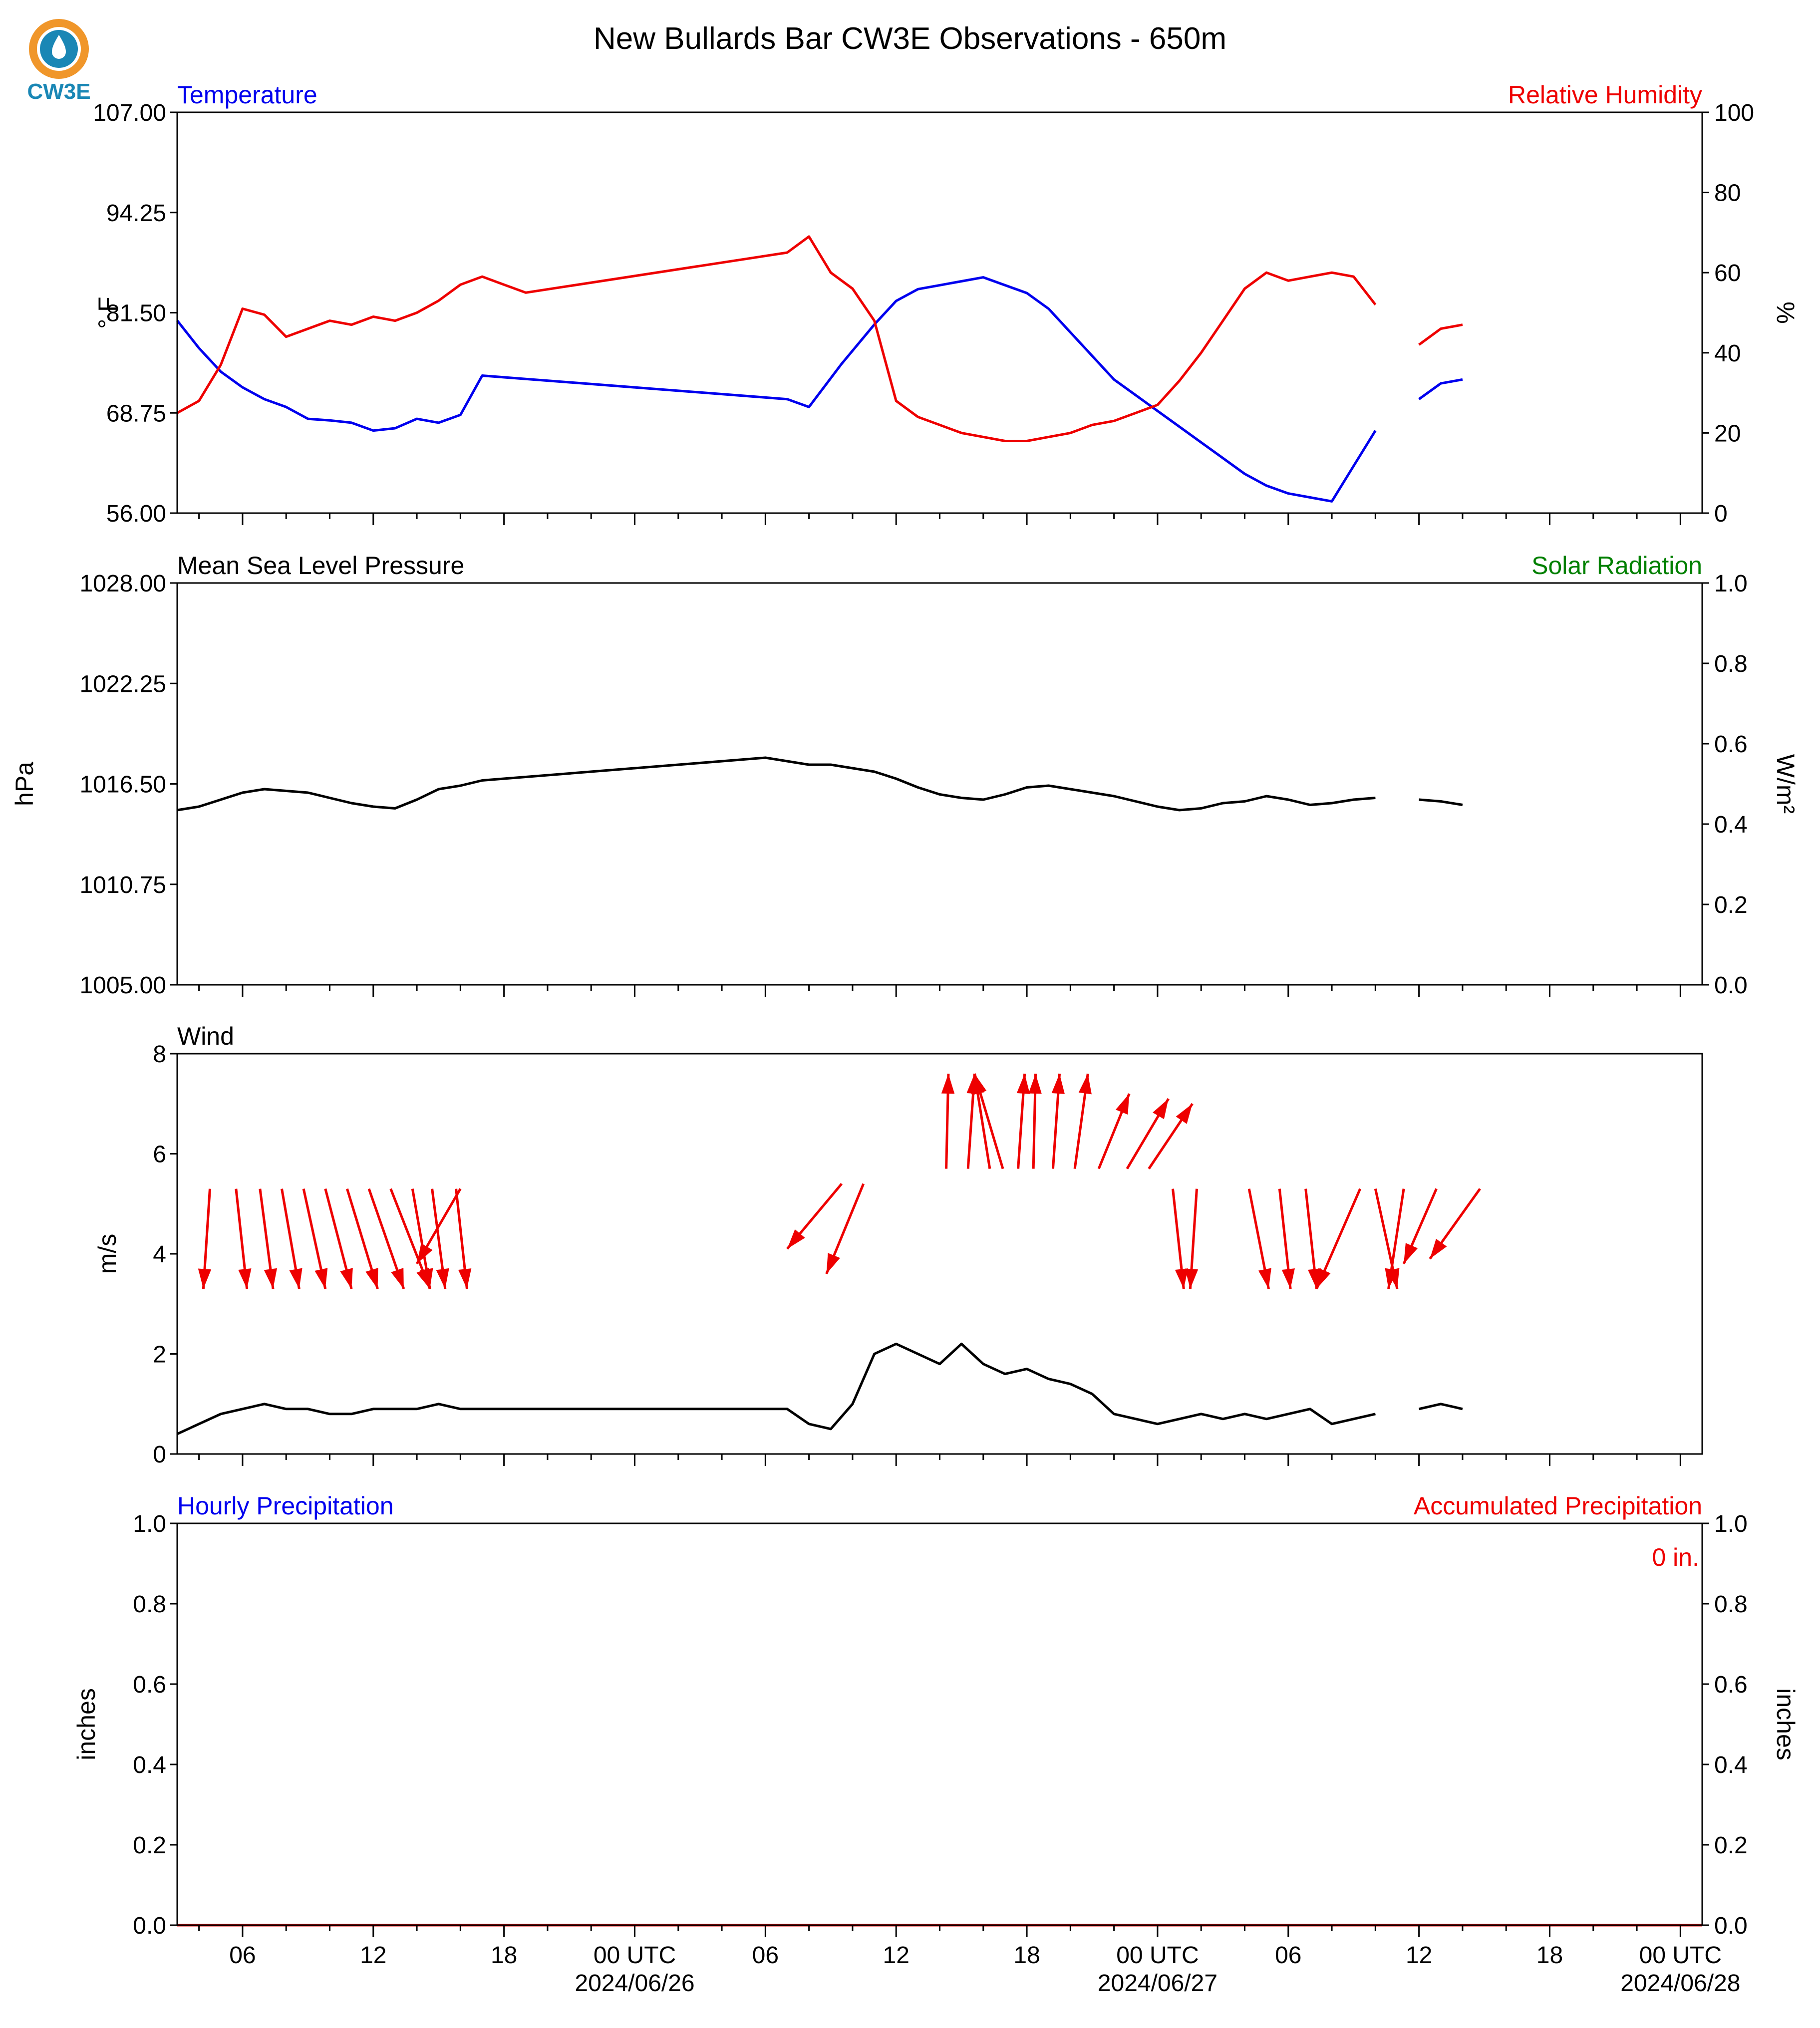 This screenshot has height=2028, width=1820. I want to click on x-tick-label: 12, so click(1419, 1955).